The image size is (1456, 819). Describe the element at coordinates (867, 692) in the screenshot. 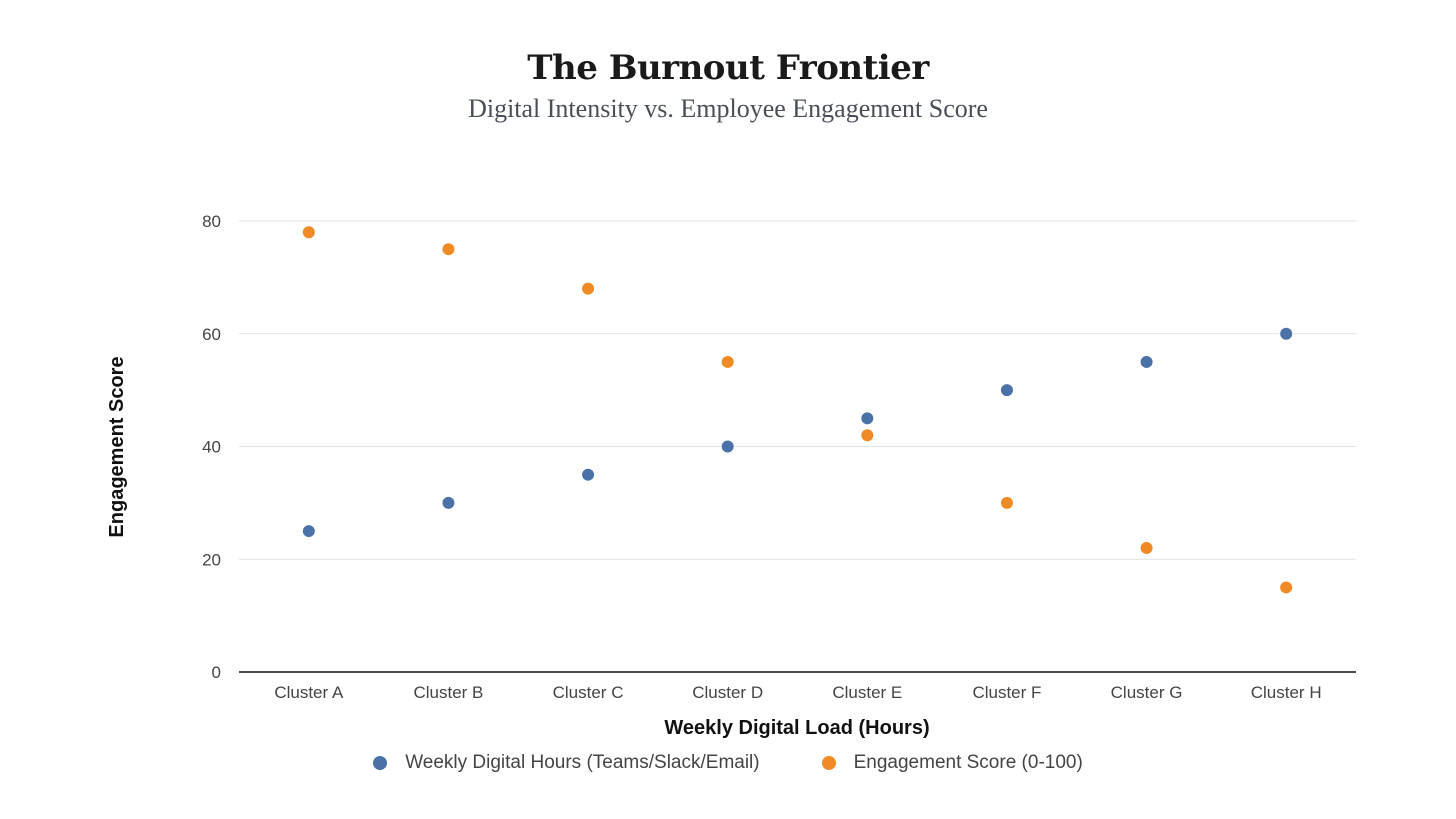

I see `x-tick-label: Cluster E` at that location.